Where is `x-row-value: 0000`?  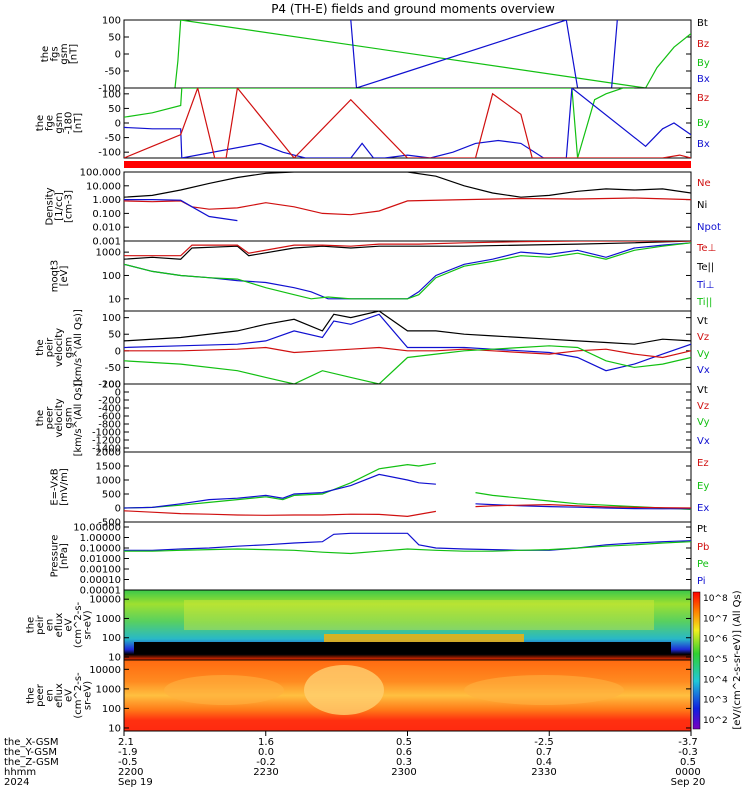 x-row-value: 0000 is located at coordinates (687, 772).